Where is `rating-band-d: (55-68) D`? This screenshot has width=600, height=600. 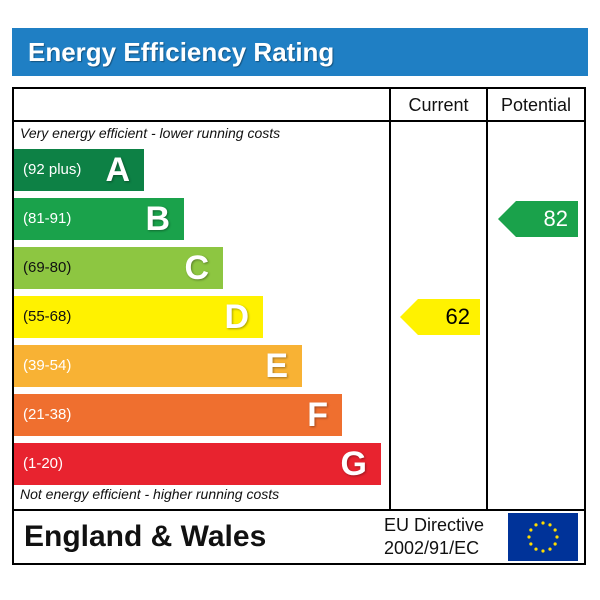
rating-band-d: (55-68) D is located at coordinates (138, 317).